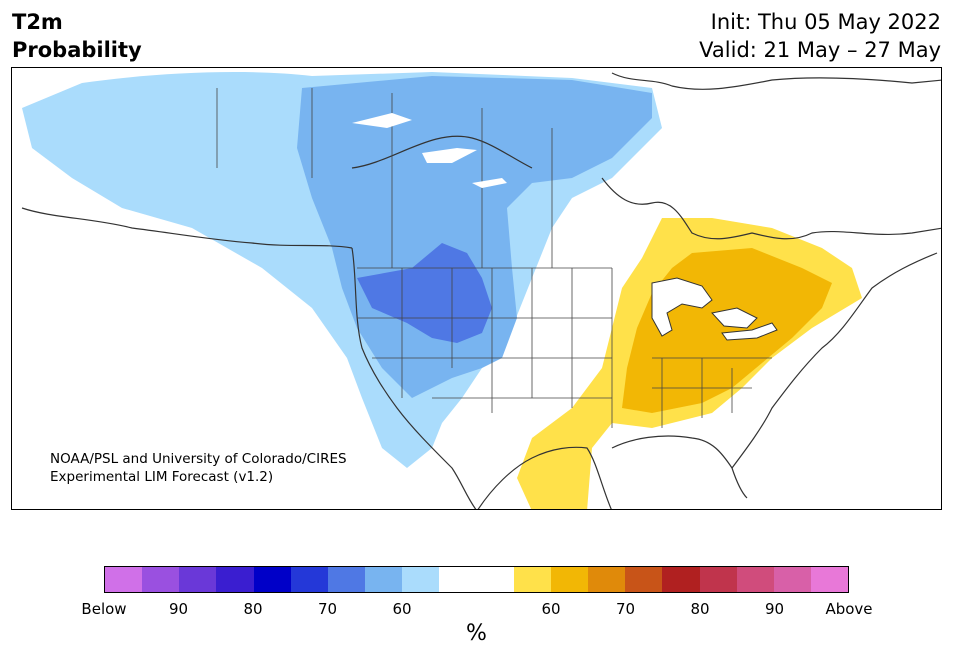 Image resolution: width=953 pixels, height=659 pixels. I want to click on valid-range: Valid: 21 May – 27 May, so click(820, 50).